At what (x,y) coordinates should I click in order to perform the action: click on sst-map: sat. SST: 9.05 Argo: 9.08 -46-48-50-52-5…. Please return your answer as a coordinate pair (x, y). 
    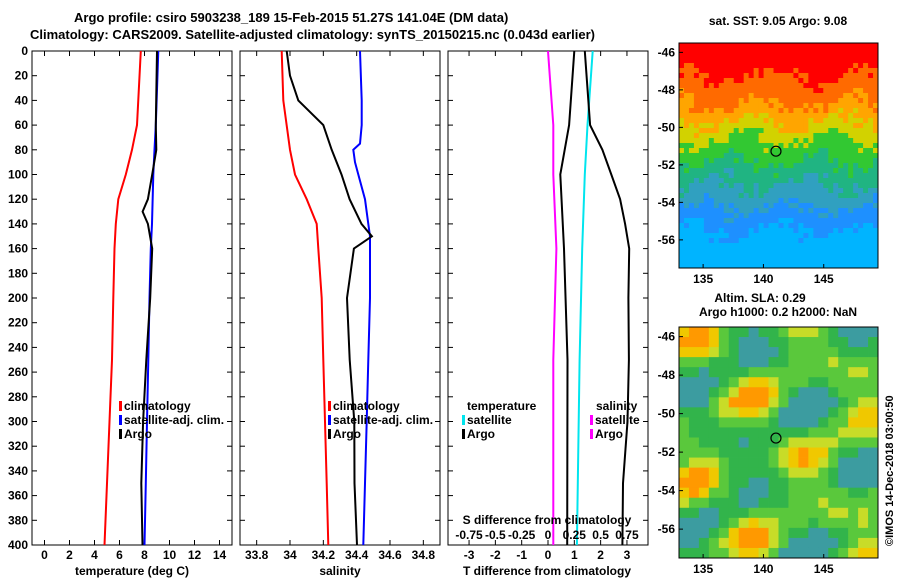
    Looking at the image, I should click on (768, 150).